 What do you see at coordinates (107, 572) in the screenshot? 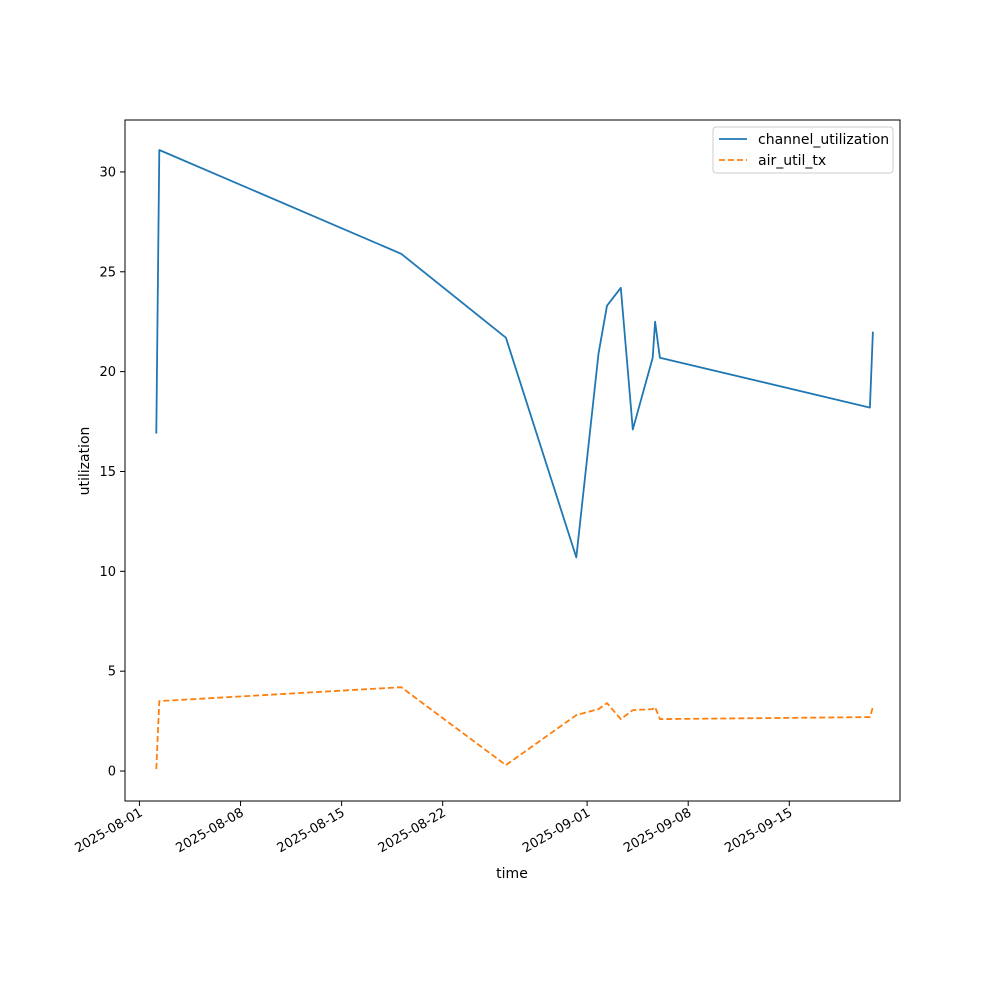
I see `y-tick-label: 10` at bounding box center [107, 572].